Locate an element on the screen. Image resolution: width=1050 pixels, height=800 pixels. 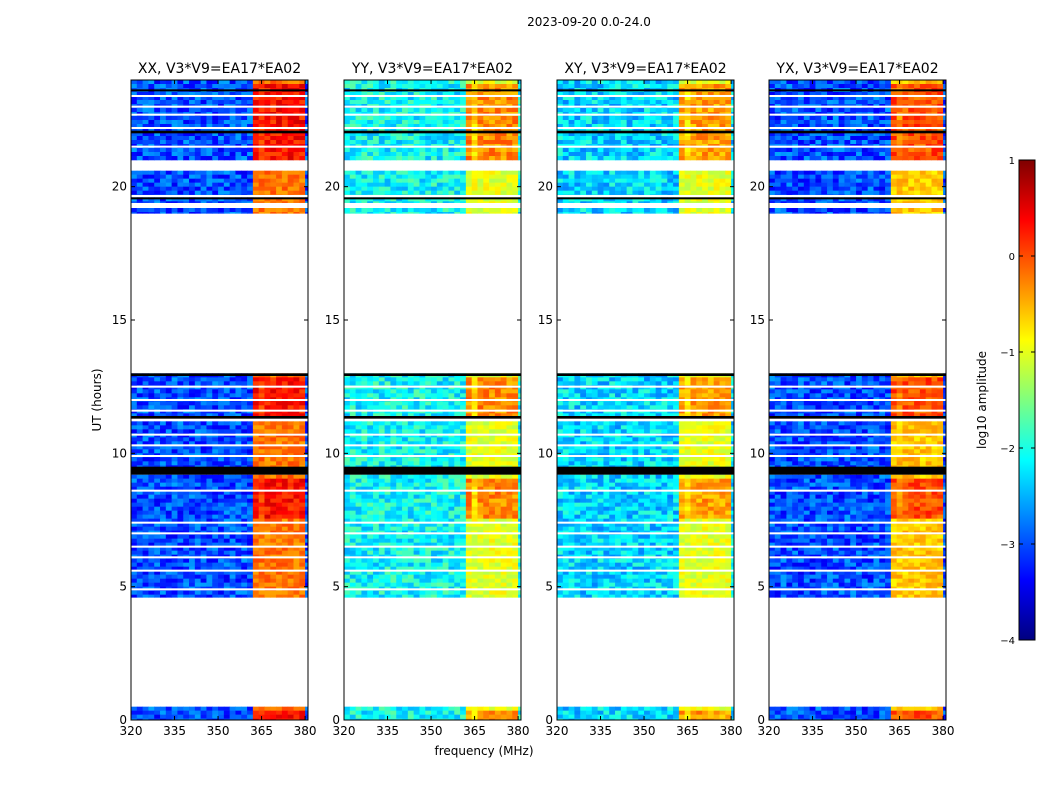
colorbar-label: log10 amplitude is located at coordinates (982, 400).